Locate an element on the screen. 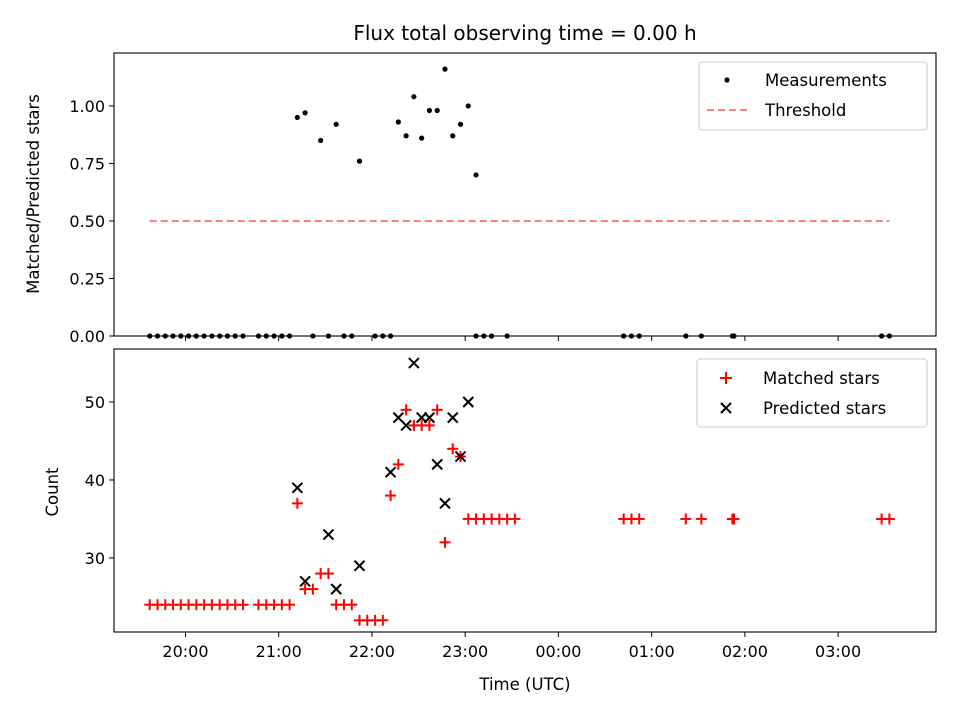 The image size is (960, 720). bottom-x-tick-label: 01:00 is located at coordinates (652, 651).